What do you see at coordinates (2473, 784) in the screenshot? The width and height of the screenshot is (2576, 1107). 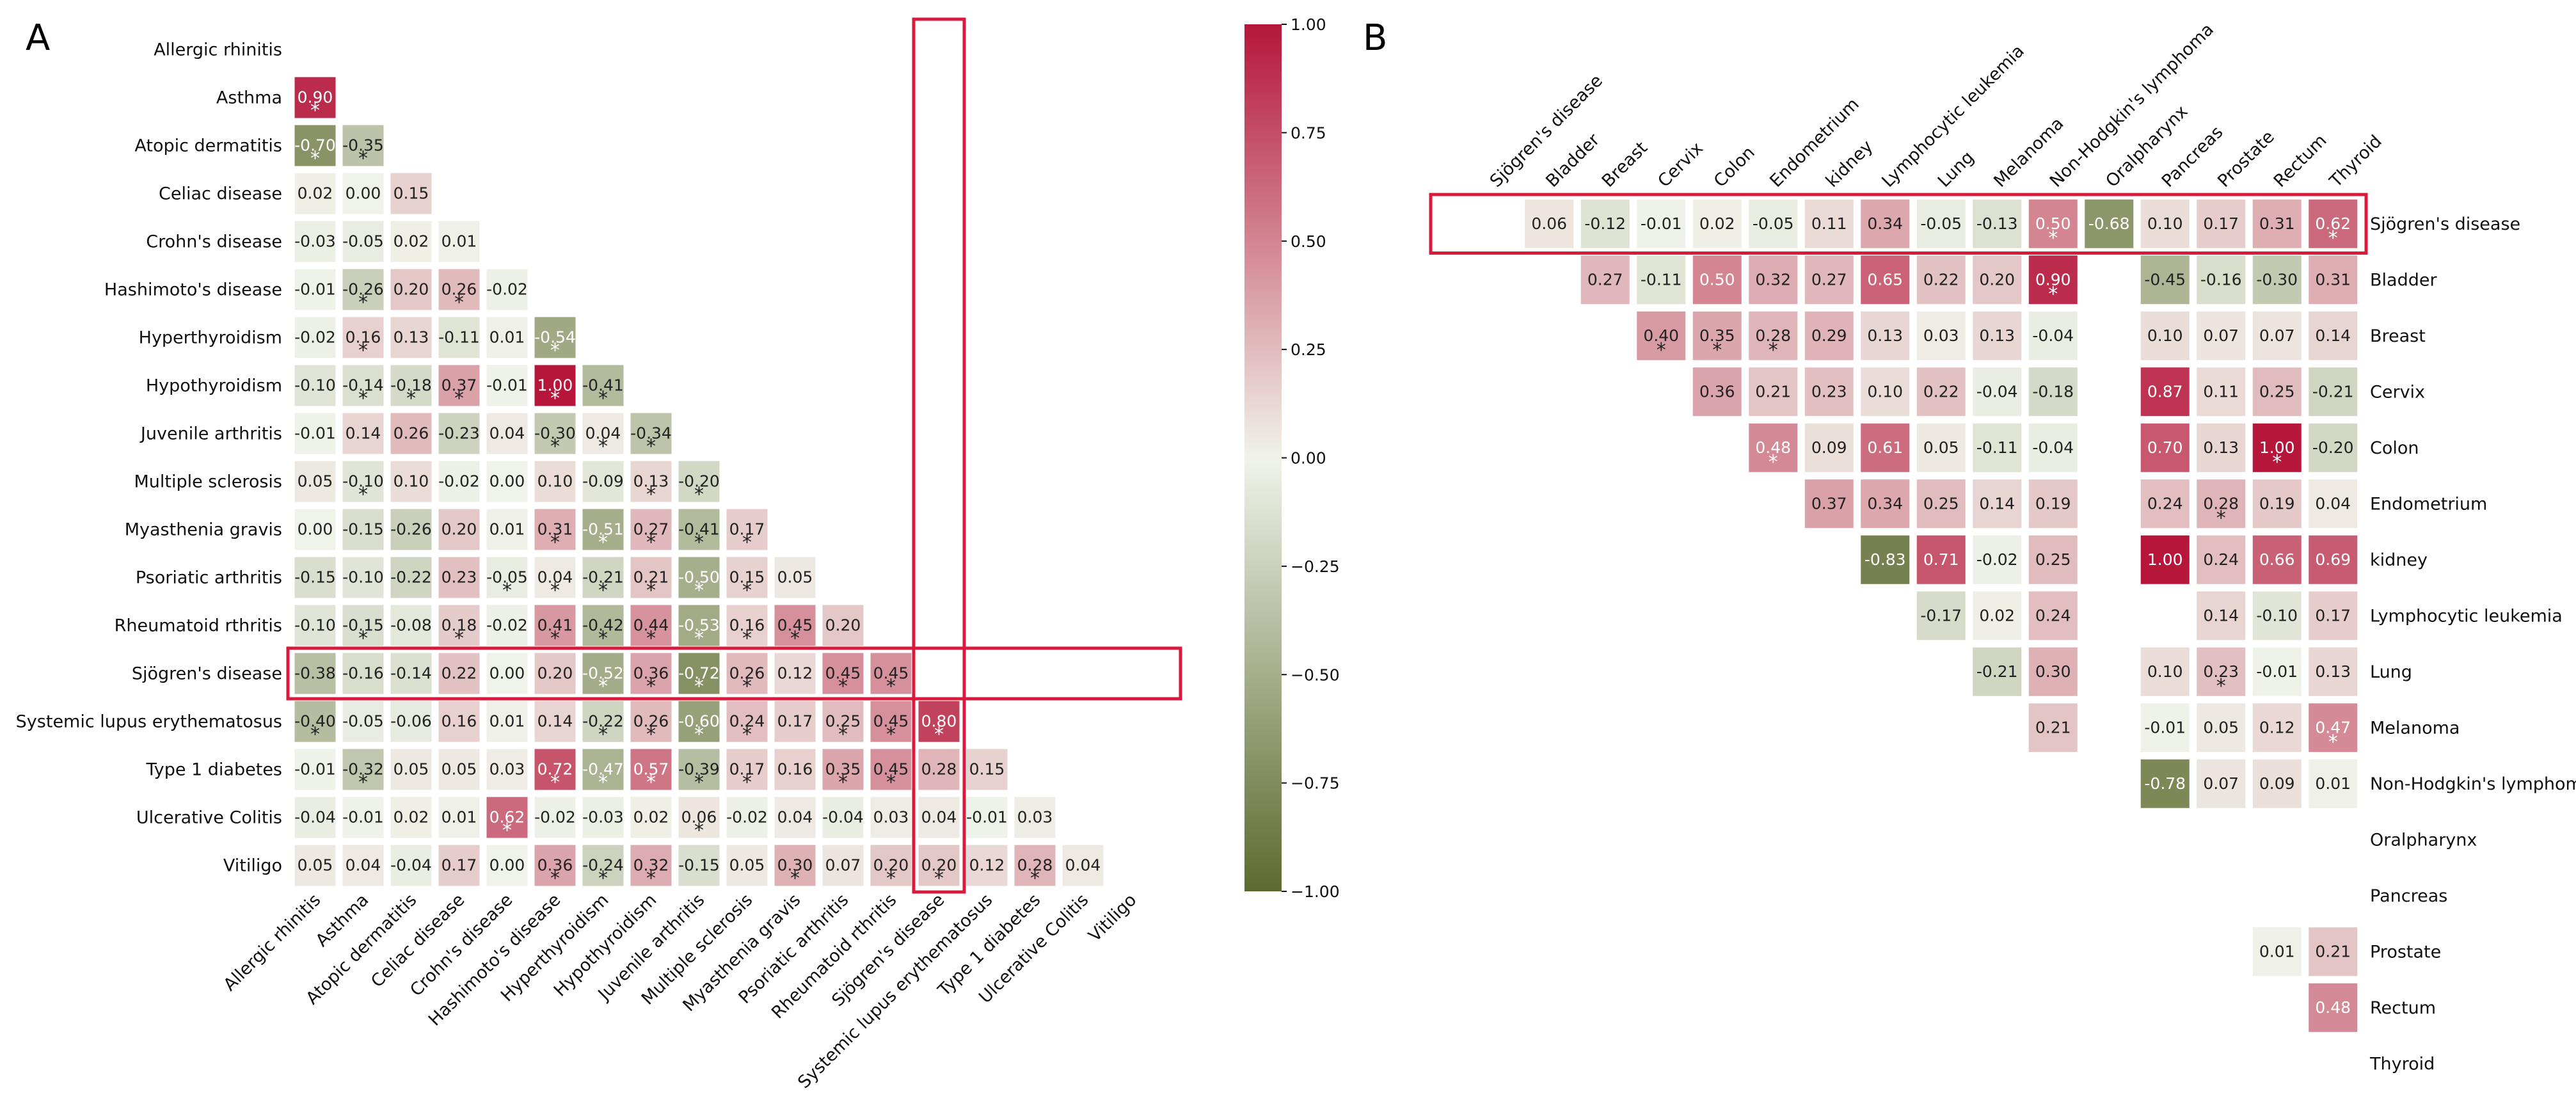 I see `b-row-label: Non-Hodgkin's lymphoma` at bounding box center [2473, 784].